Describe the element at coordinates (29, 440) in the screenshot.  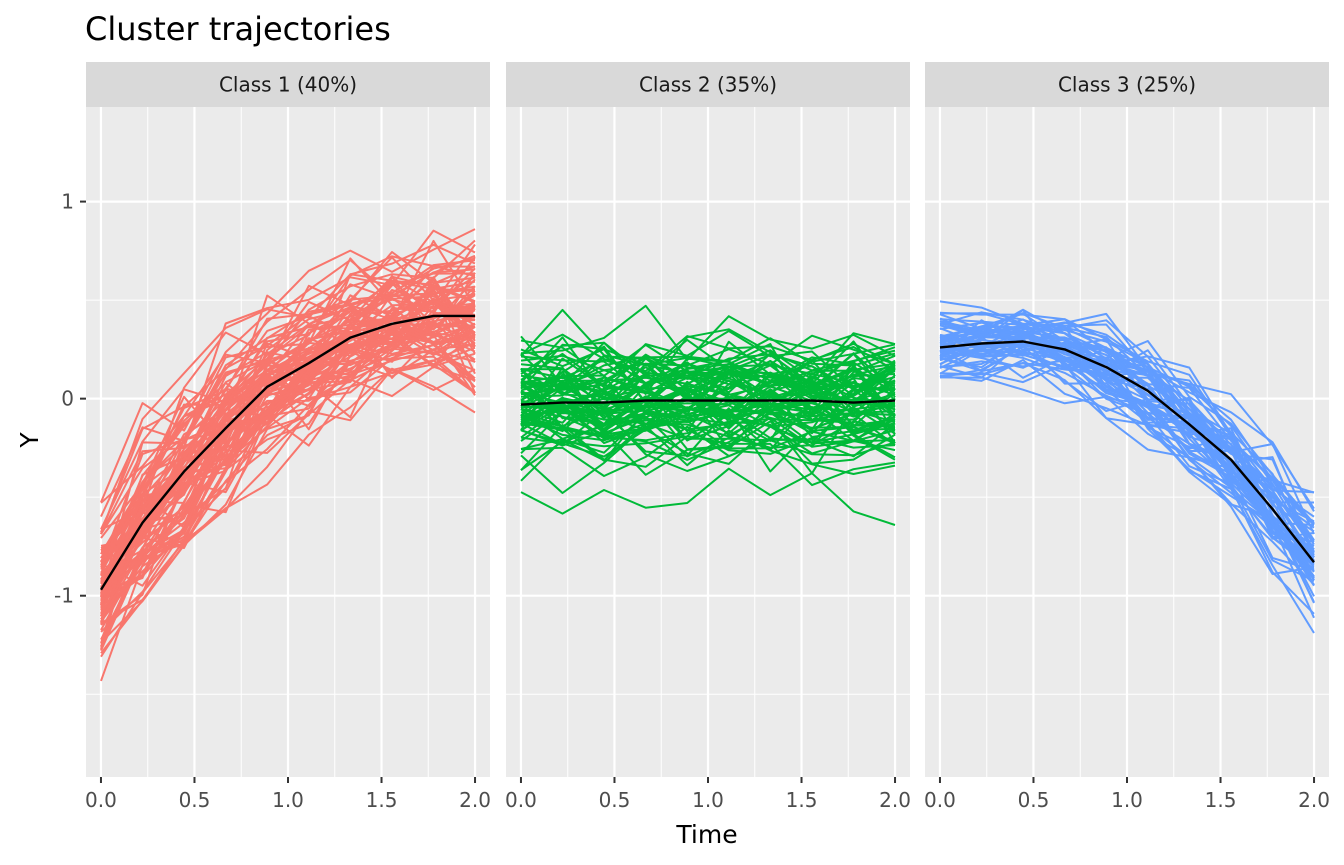
I see `y-axis-title: Y` at that location.